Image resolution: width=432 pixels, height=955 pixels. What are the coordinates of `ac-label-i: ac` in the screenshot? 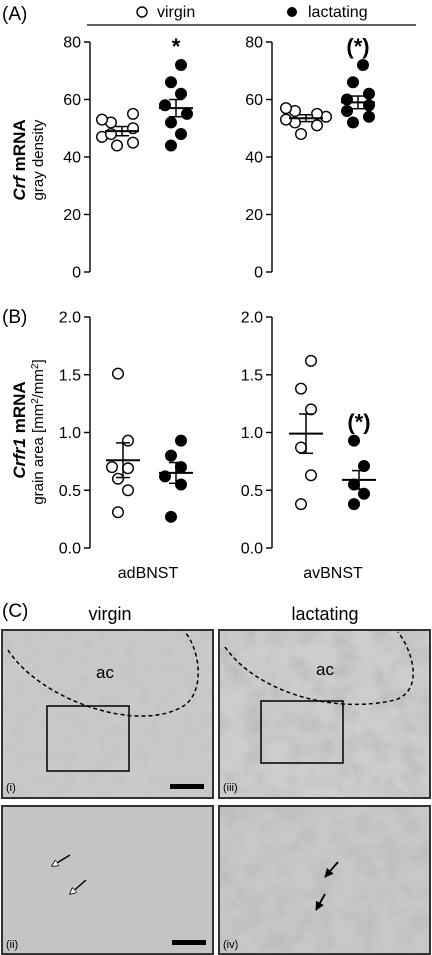 It's located at (105, 672).